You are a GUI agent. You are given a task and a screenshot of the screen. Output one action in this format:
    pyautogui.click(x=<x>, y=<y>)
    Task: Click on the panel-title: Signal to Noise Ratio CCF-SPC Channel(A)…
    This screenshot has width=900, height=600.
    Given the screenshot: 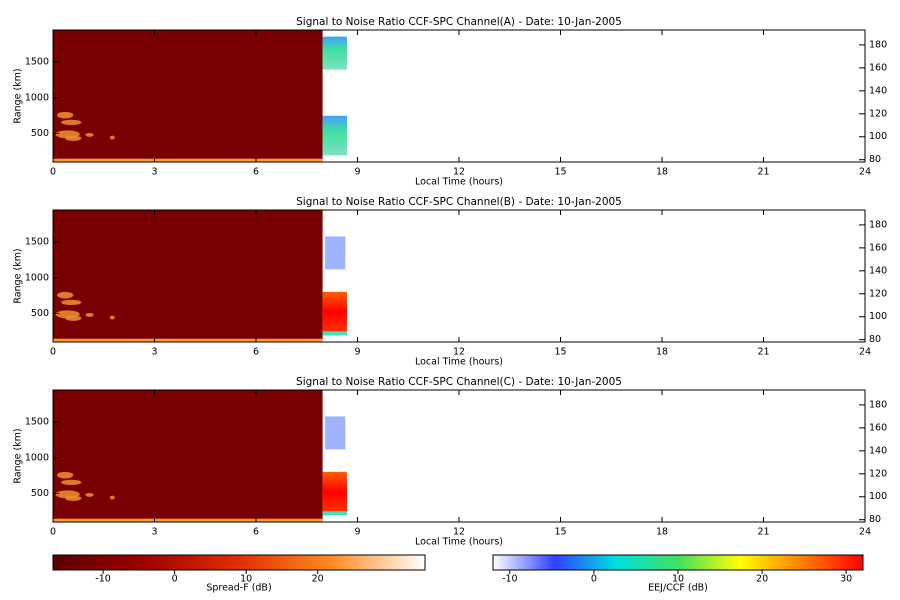 What is the action you would take?
    pyautogui.click(x=459, y=22)
    